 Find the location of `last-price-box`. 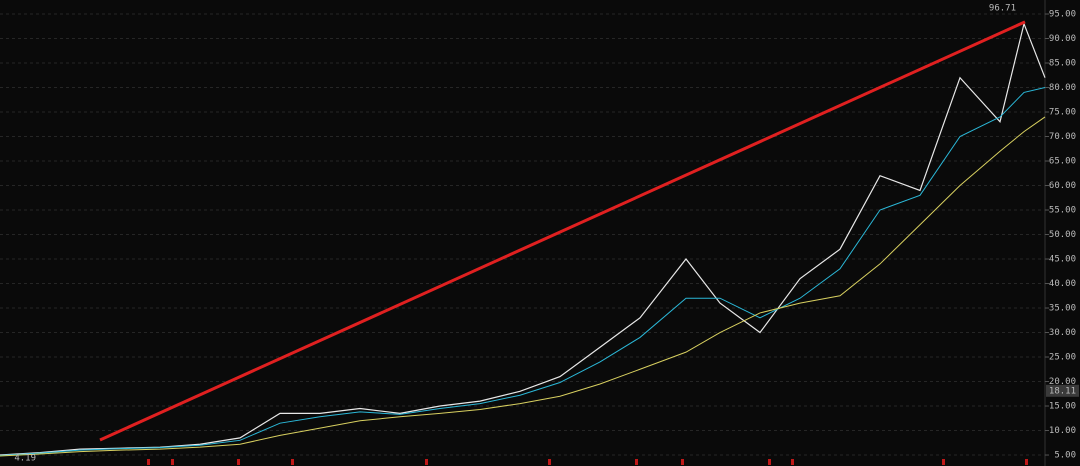

last-price-box is located at coordinates (1062, 390).